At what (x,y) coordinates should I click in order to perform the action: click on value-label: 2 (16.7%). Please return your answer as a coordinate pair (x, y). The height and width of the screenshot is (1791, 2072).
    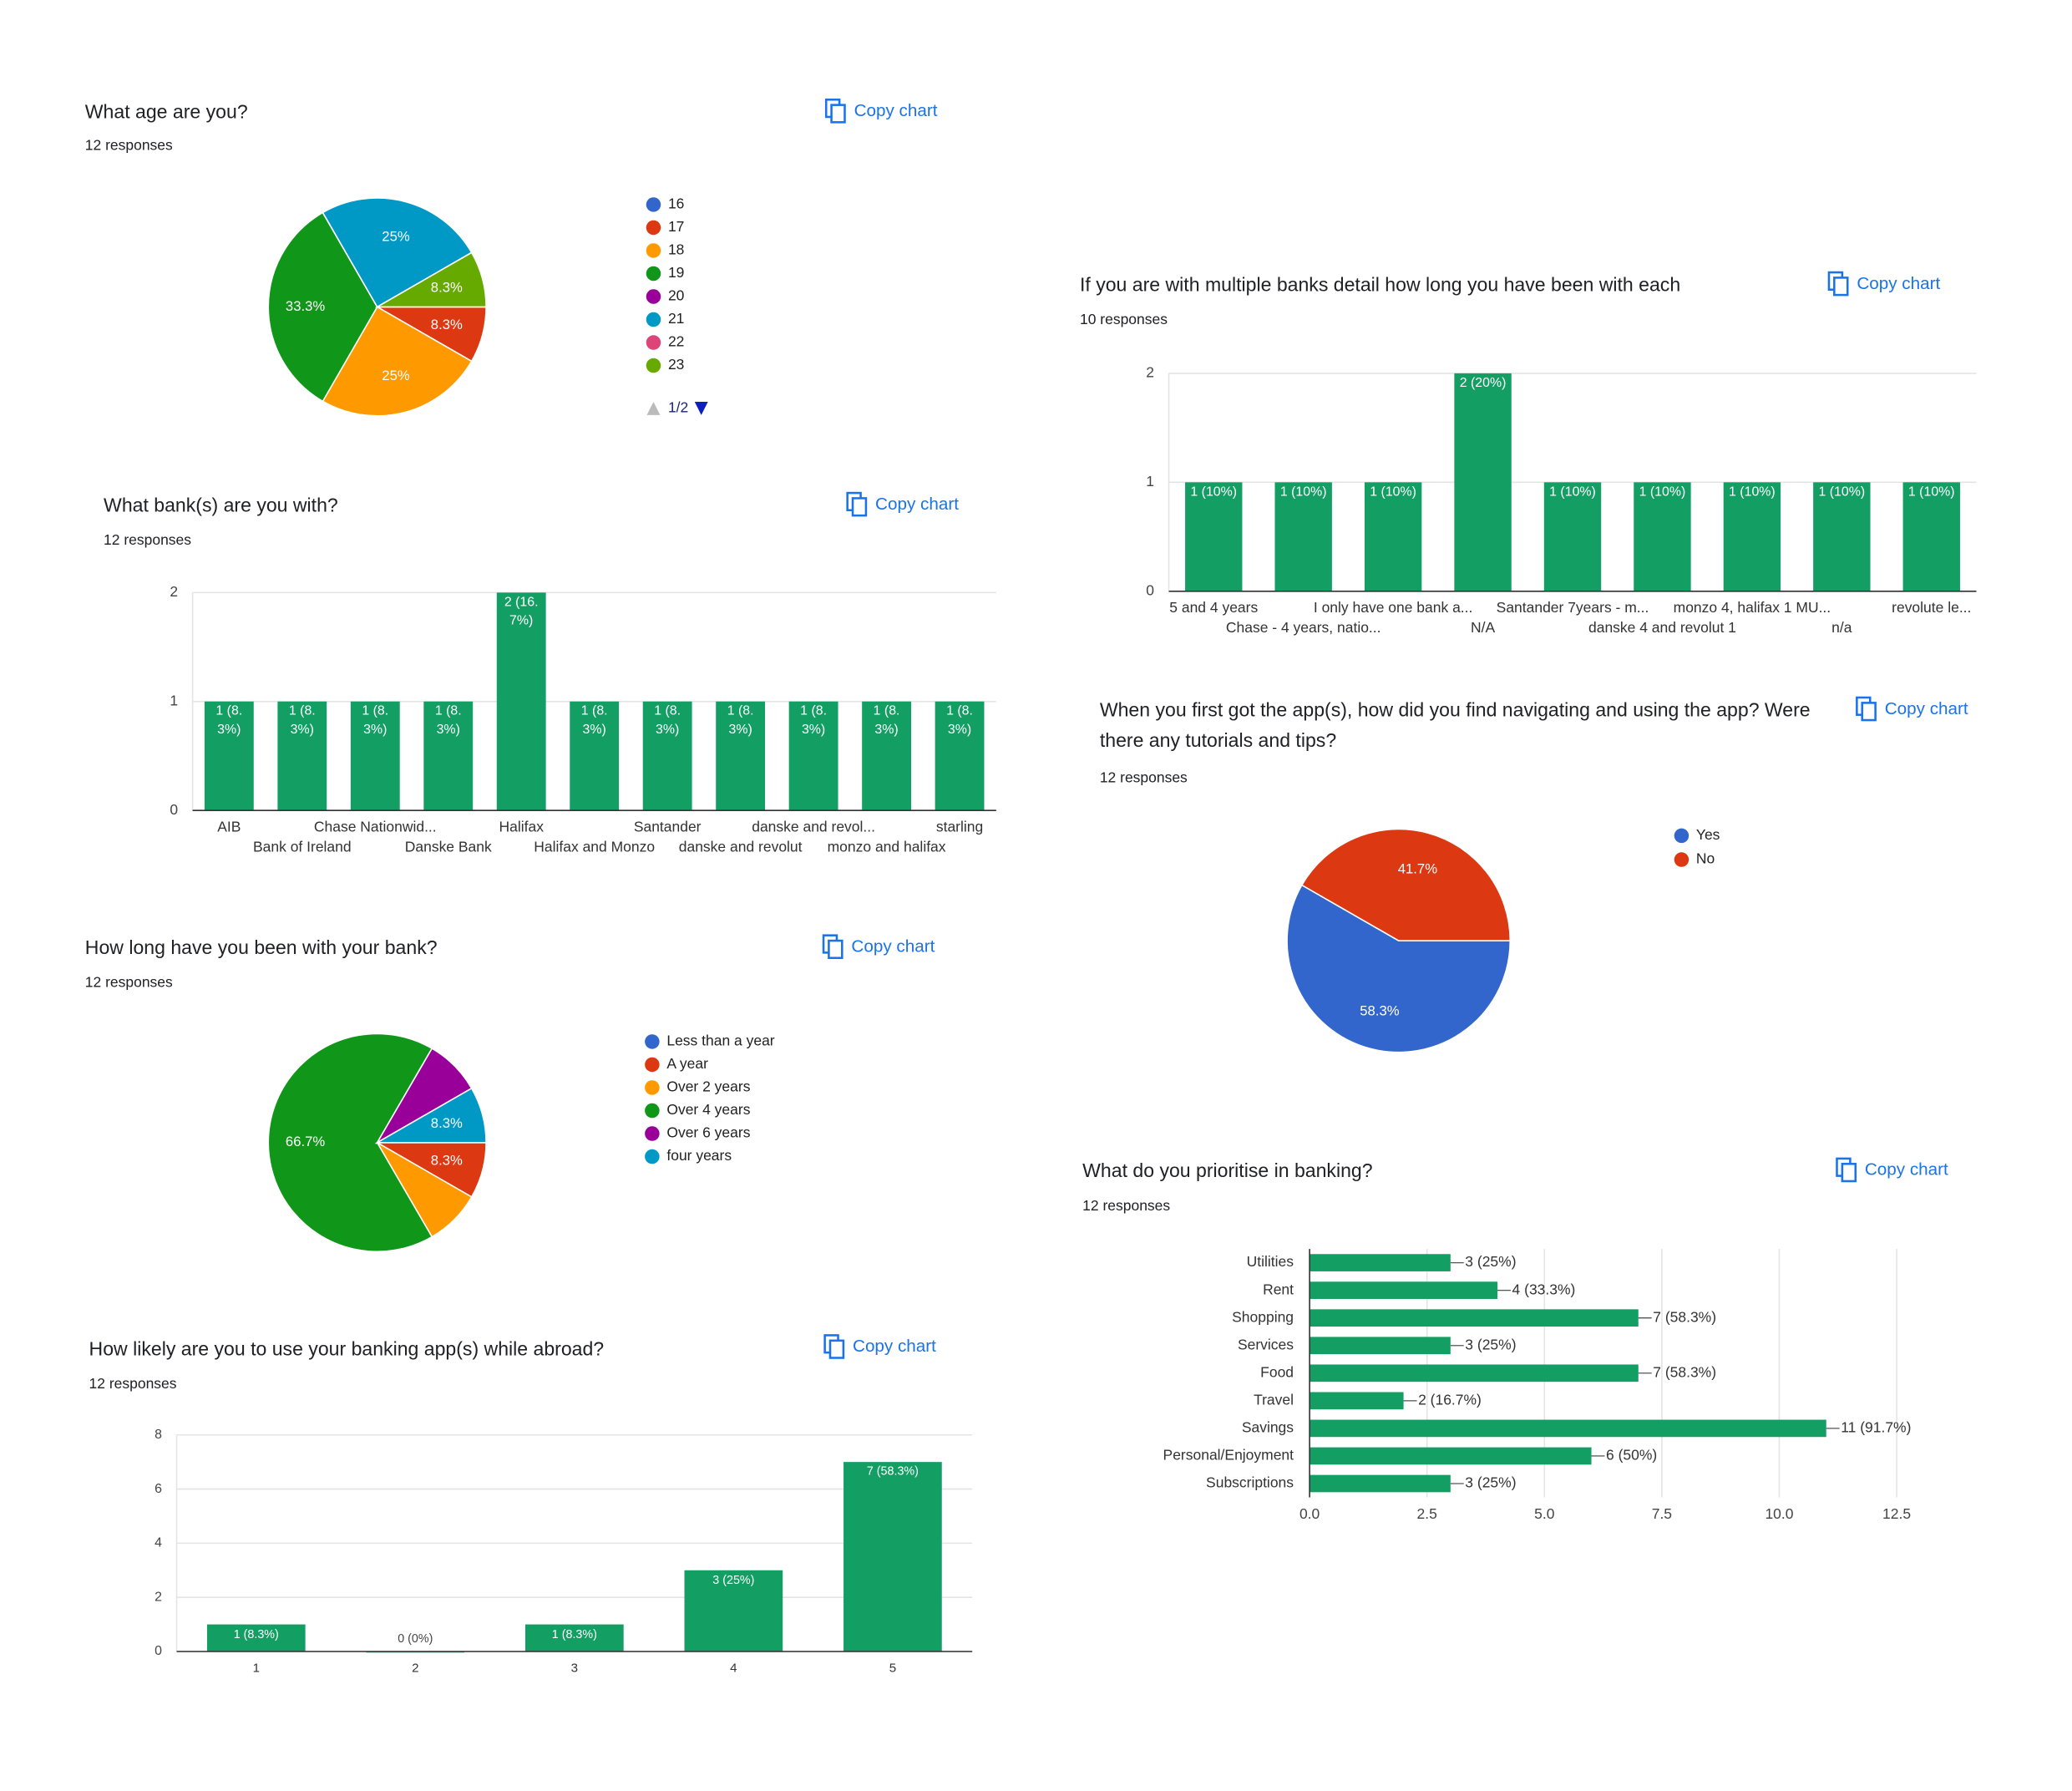
    Looking at the image, I should click on (1450, 1399).